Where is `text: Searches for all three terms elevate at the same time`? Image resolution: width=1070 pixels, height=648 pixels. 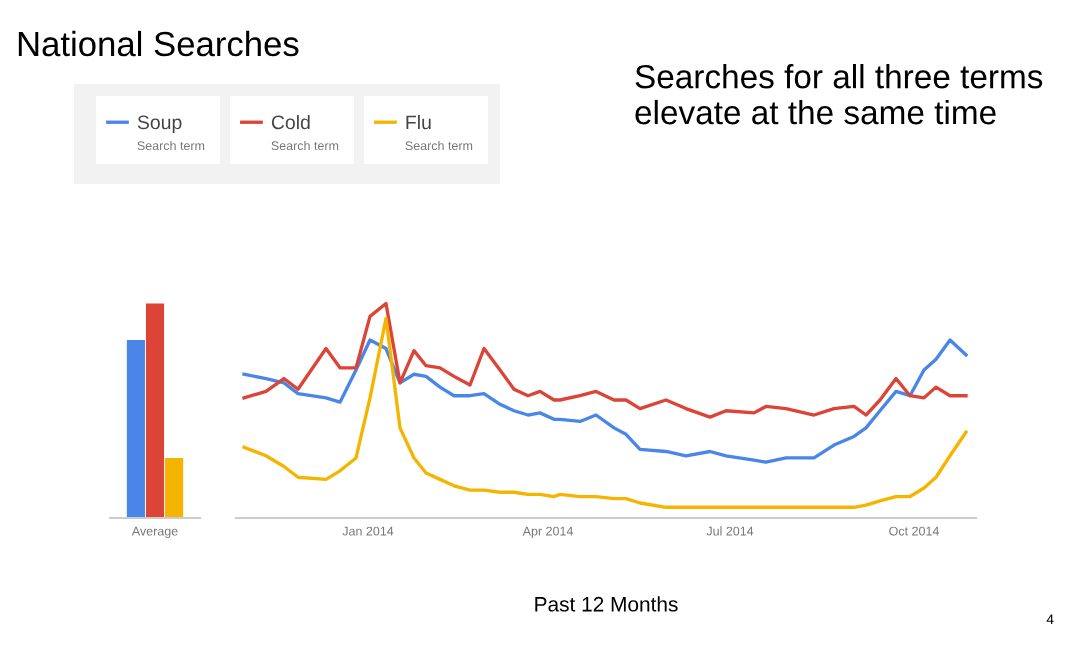 text: Searches for all three terms elevate at the same time is located at coordinates (839, 94).